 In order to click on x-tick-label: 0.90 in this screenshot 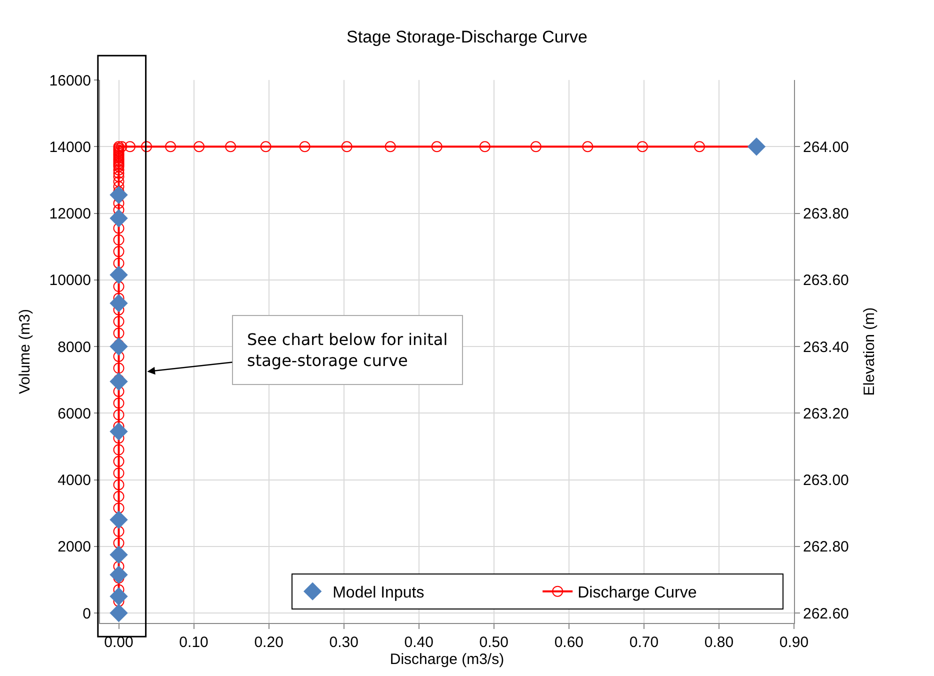, I will do `click(794, 642)`.